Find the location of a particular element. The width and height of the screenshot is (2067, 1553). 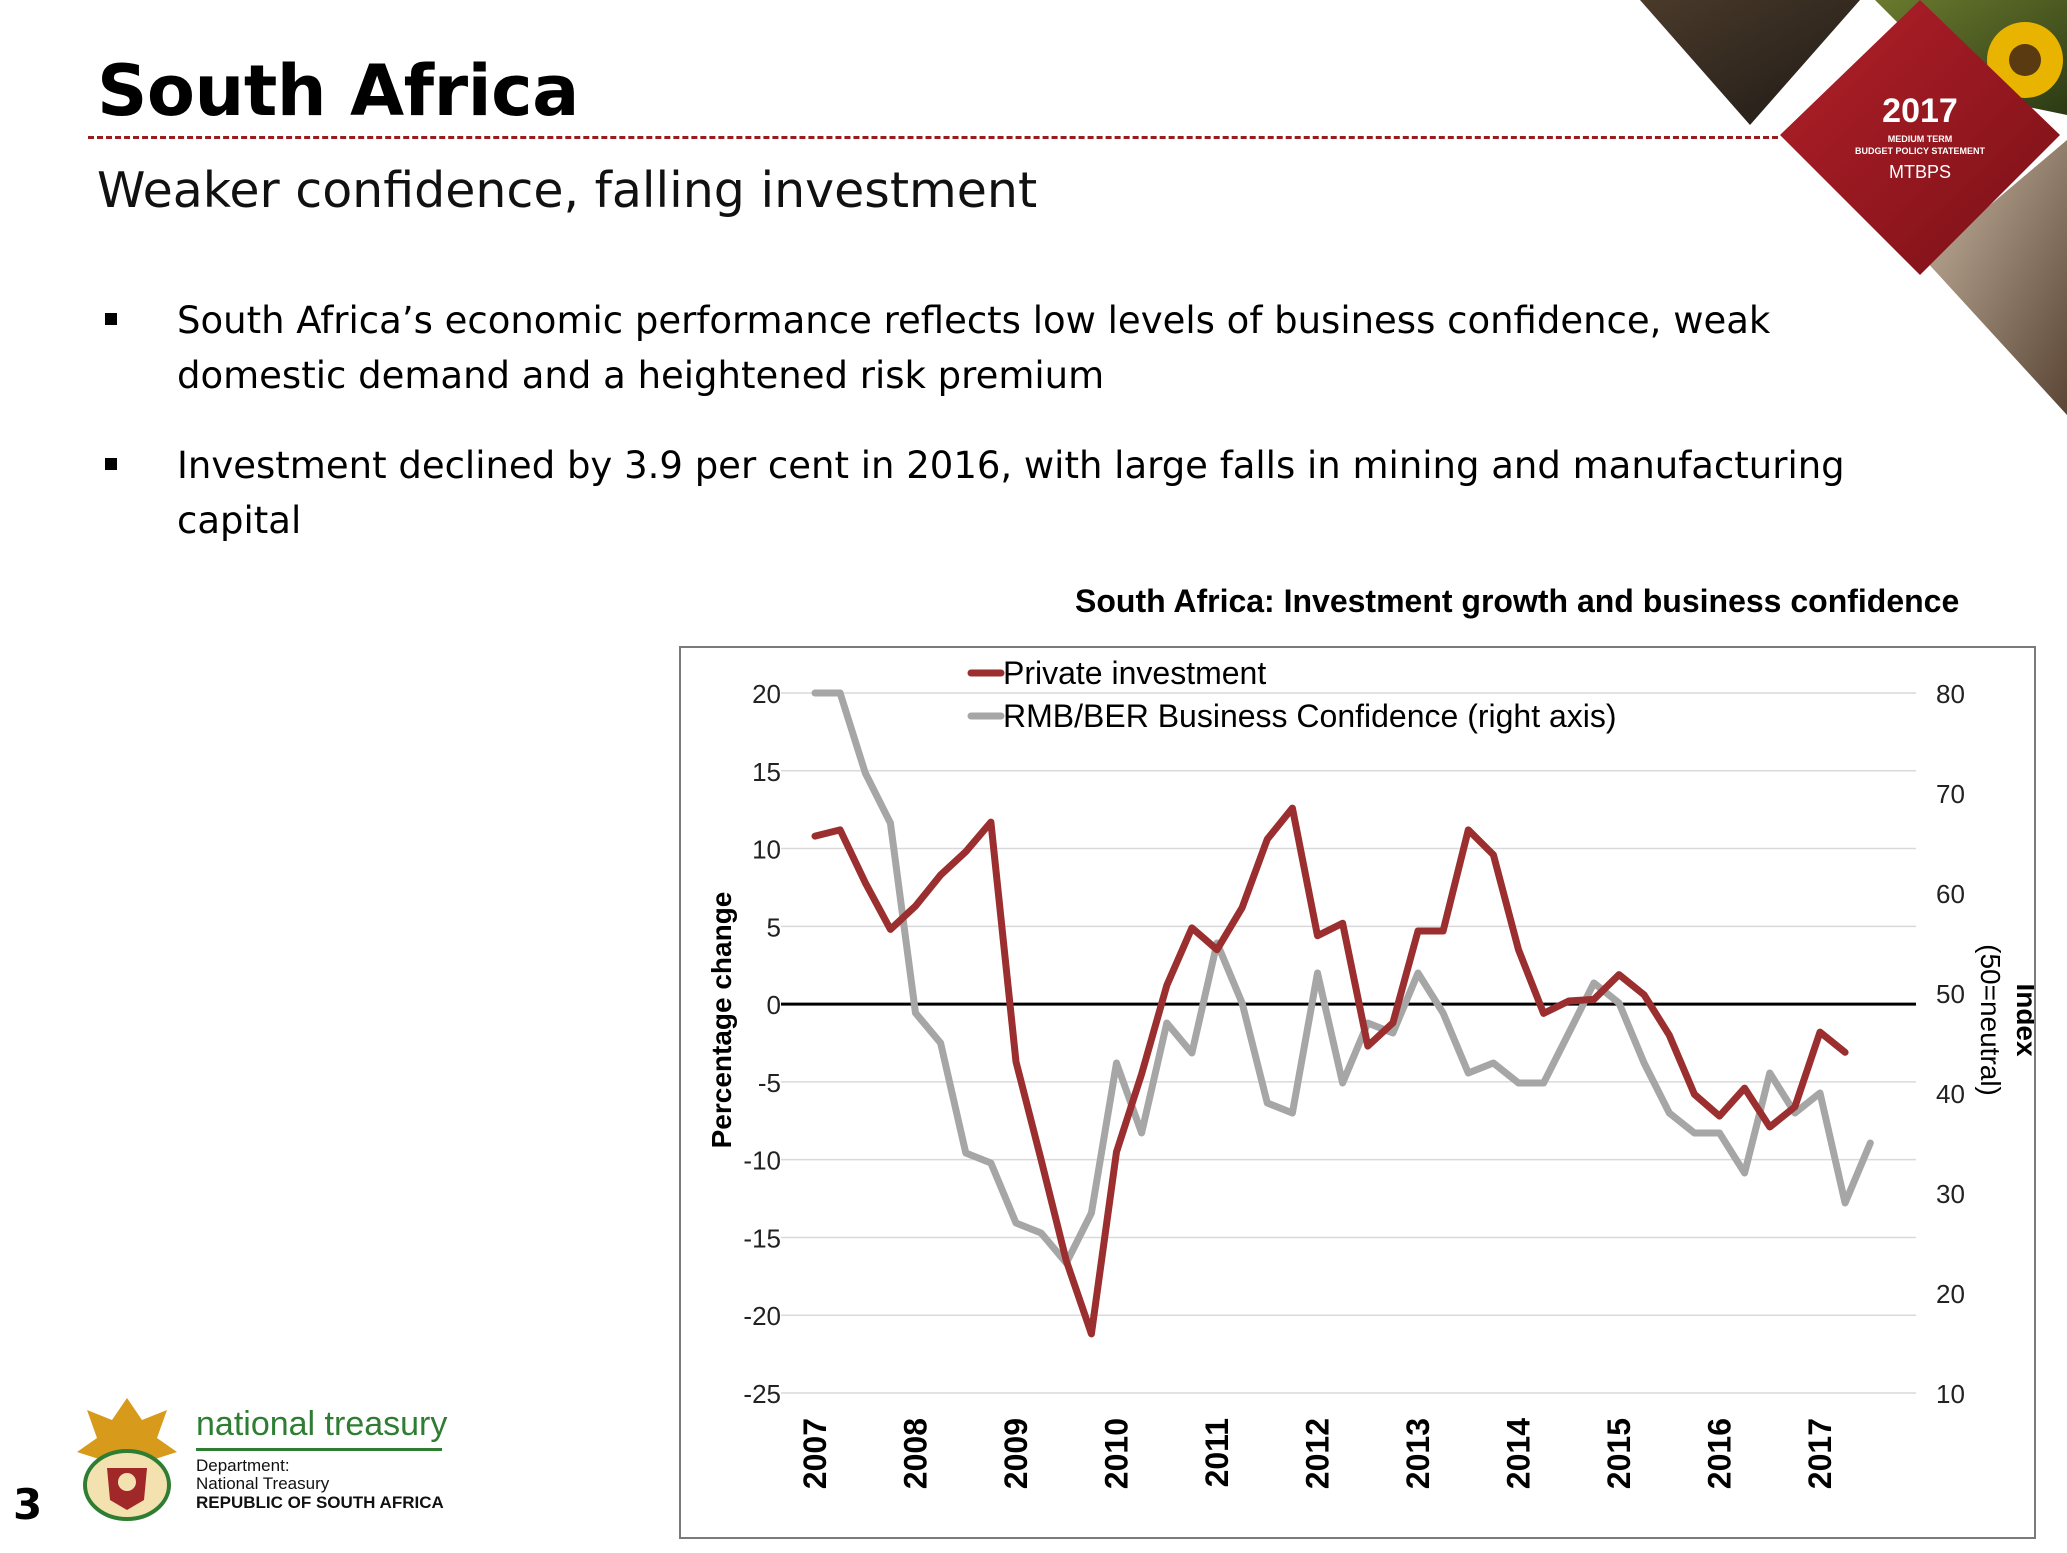

legend-label: RMB/BER Business Confidence (right axis) is located at coordinates (1310, 716).